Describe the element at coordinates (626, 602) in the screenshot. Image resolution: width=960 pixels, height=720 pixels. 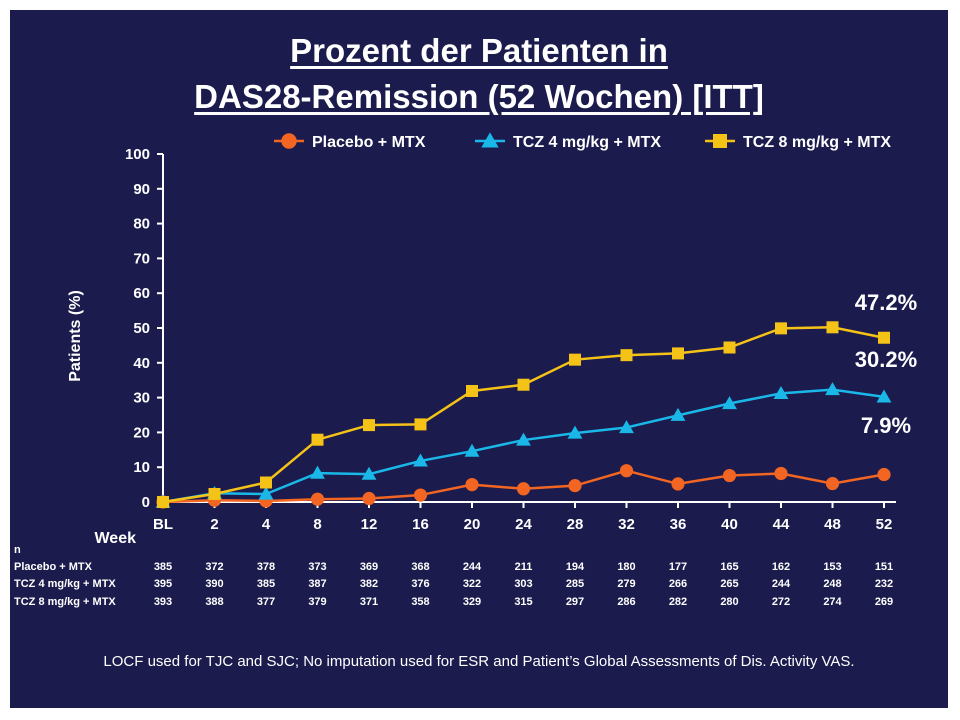
I see `n-table-cell: 286` at that location.